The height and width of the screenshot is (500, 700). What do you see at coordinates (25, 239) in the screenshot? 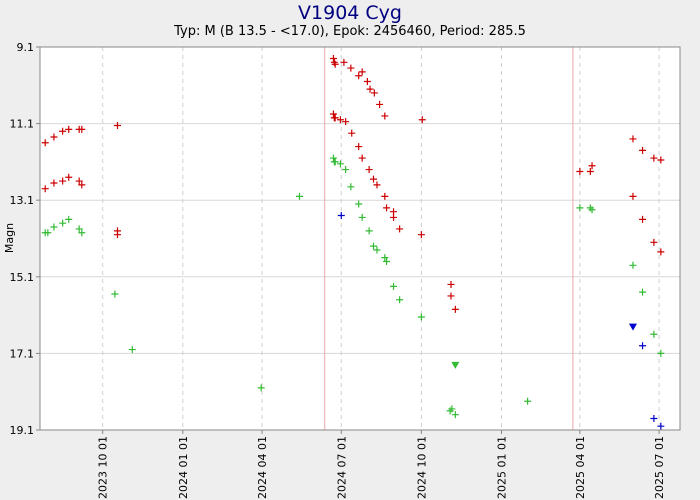
I see `y-tick-labels: 9.1 11.1 13.1 15.1 17.1 19.1` at bounding box center [25, 239].